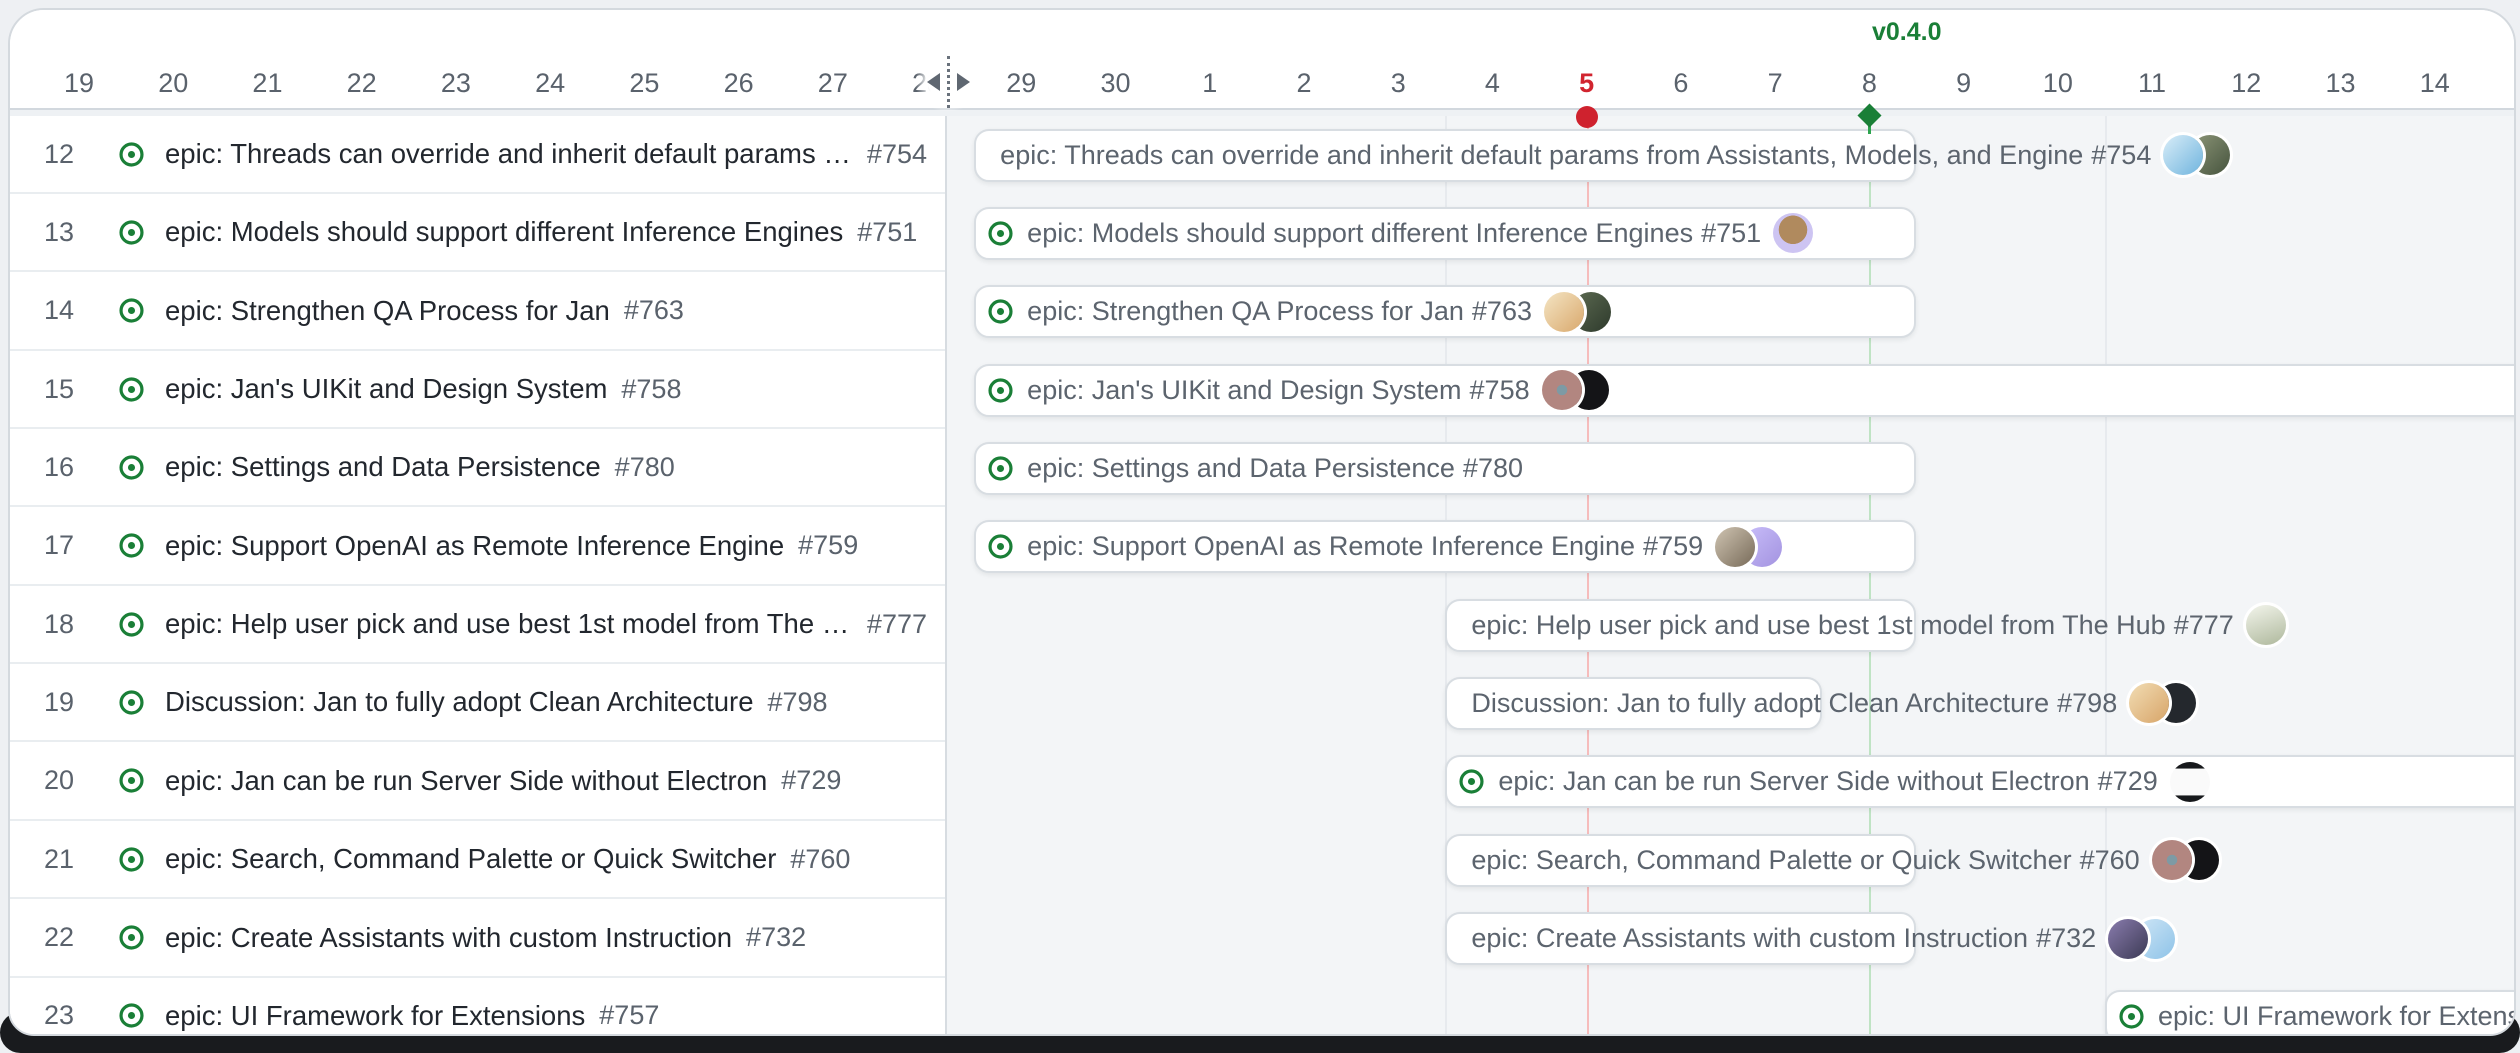 The width and height of the screenshot is (2520, 1053). I want to click on gantt-bar-title: epic: Jan's UIKit and Design System, so click(1244, 389).